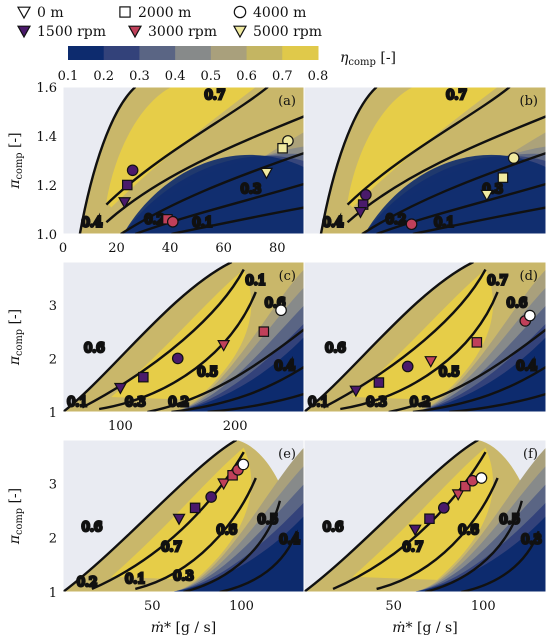  What do you see at coordinates (46, 88) in the screenshot?
I see `y-tick-label: 1.6` at bounding box center [46, 88].